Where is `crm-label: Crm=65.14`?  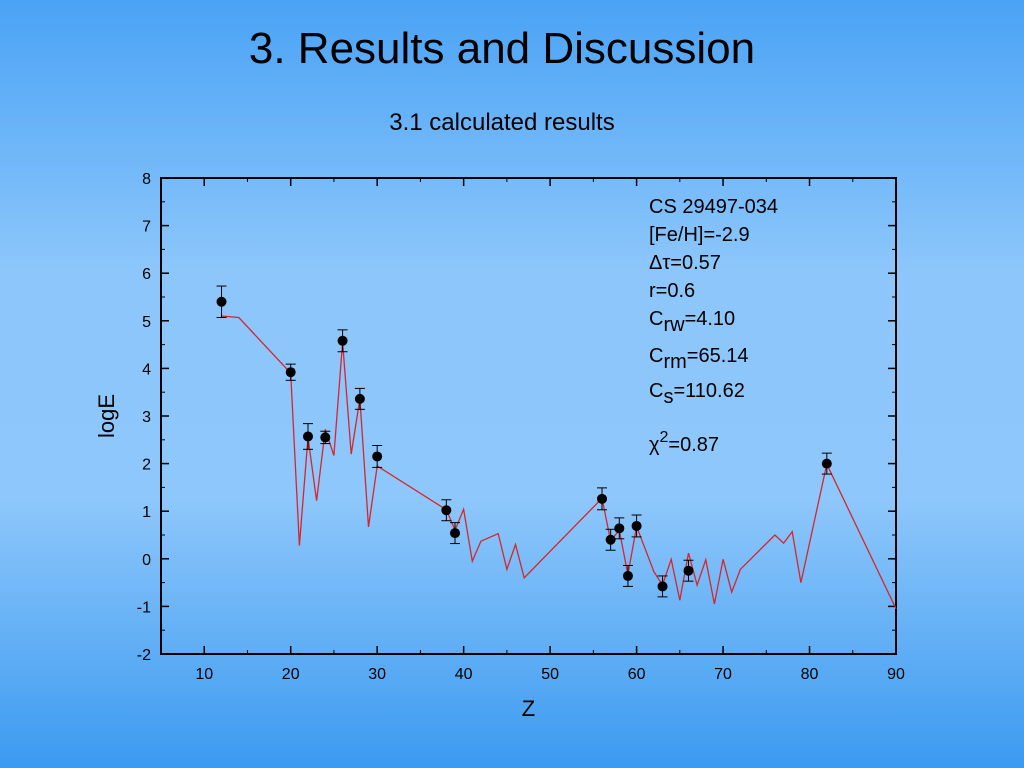 crm-label: Crm=65.14 is located at coordinates (699, 359).